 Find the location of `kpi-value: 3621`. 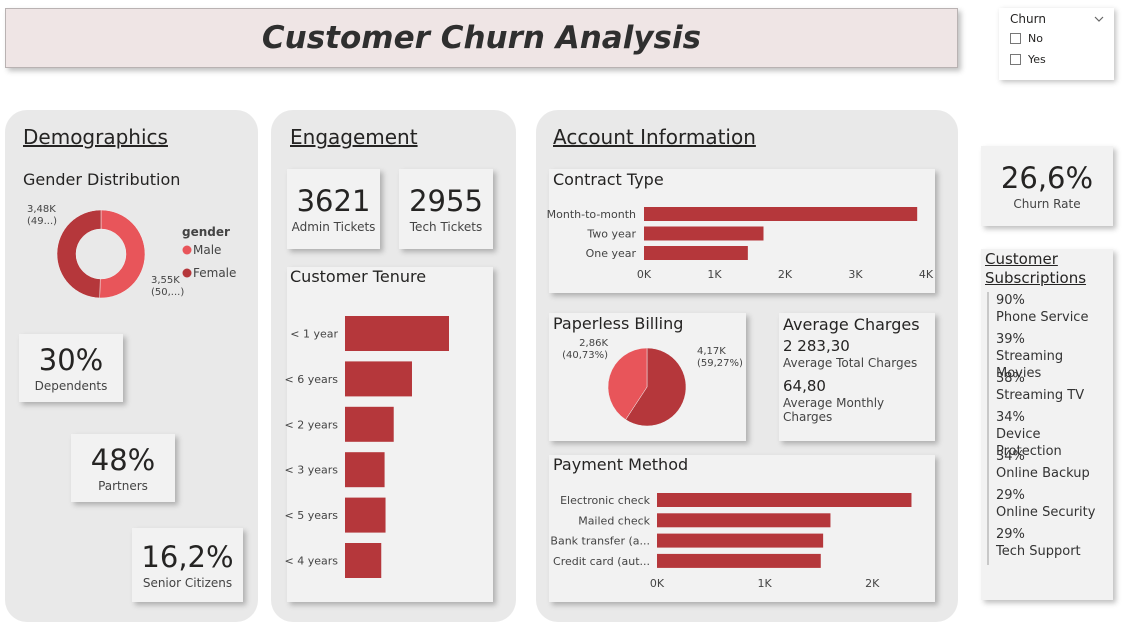

kpi-value: 3621 is located at coordinates (333, 201).